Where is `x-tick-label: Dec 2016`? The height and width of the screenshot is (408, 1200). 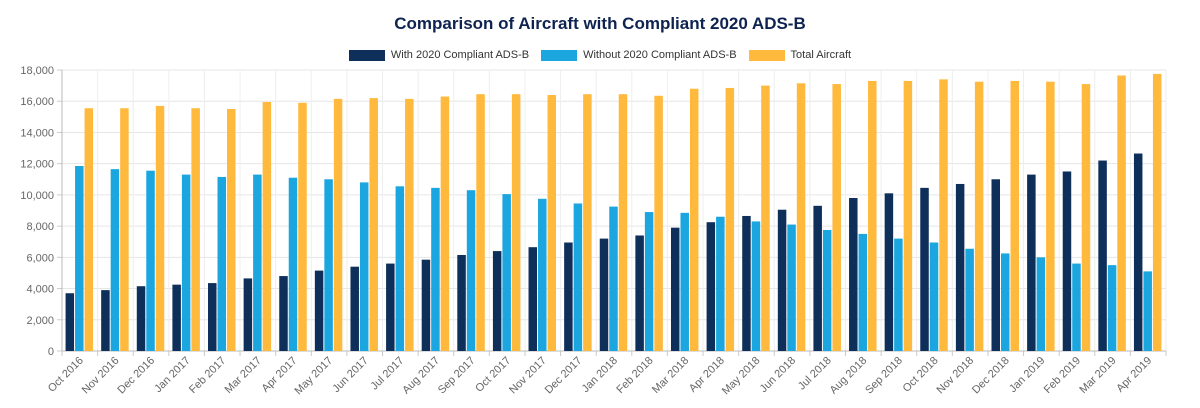 x-tick-label: Dec 2016 is located at coordinates (136, 376).